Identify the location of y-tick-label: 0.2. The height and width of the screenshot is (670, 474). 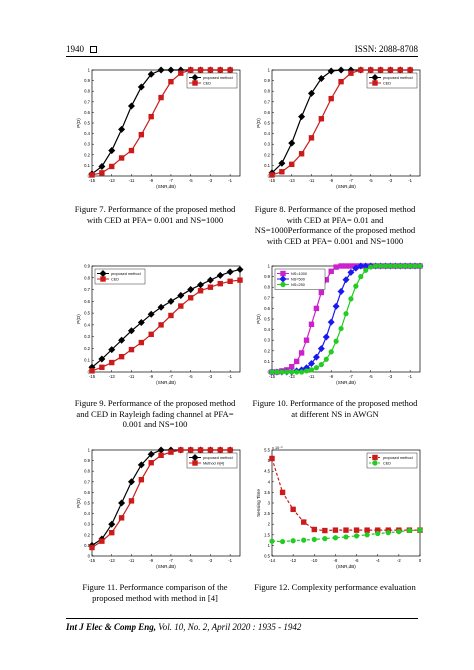
(87, 154).